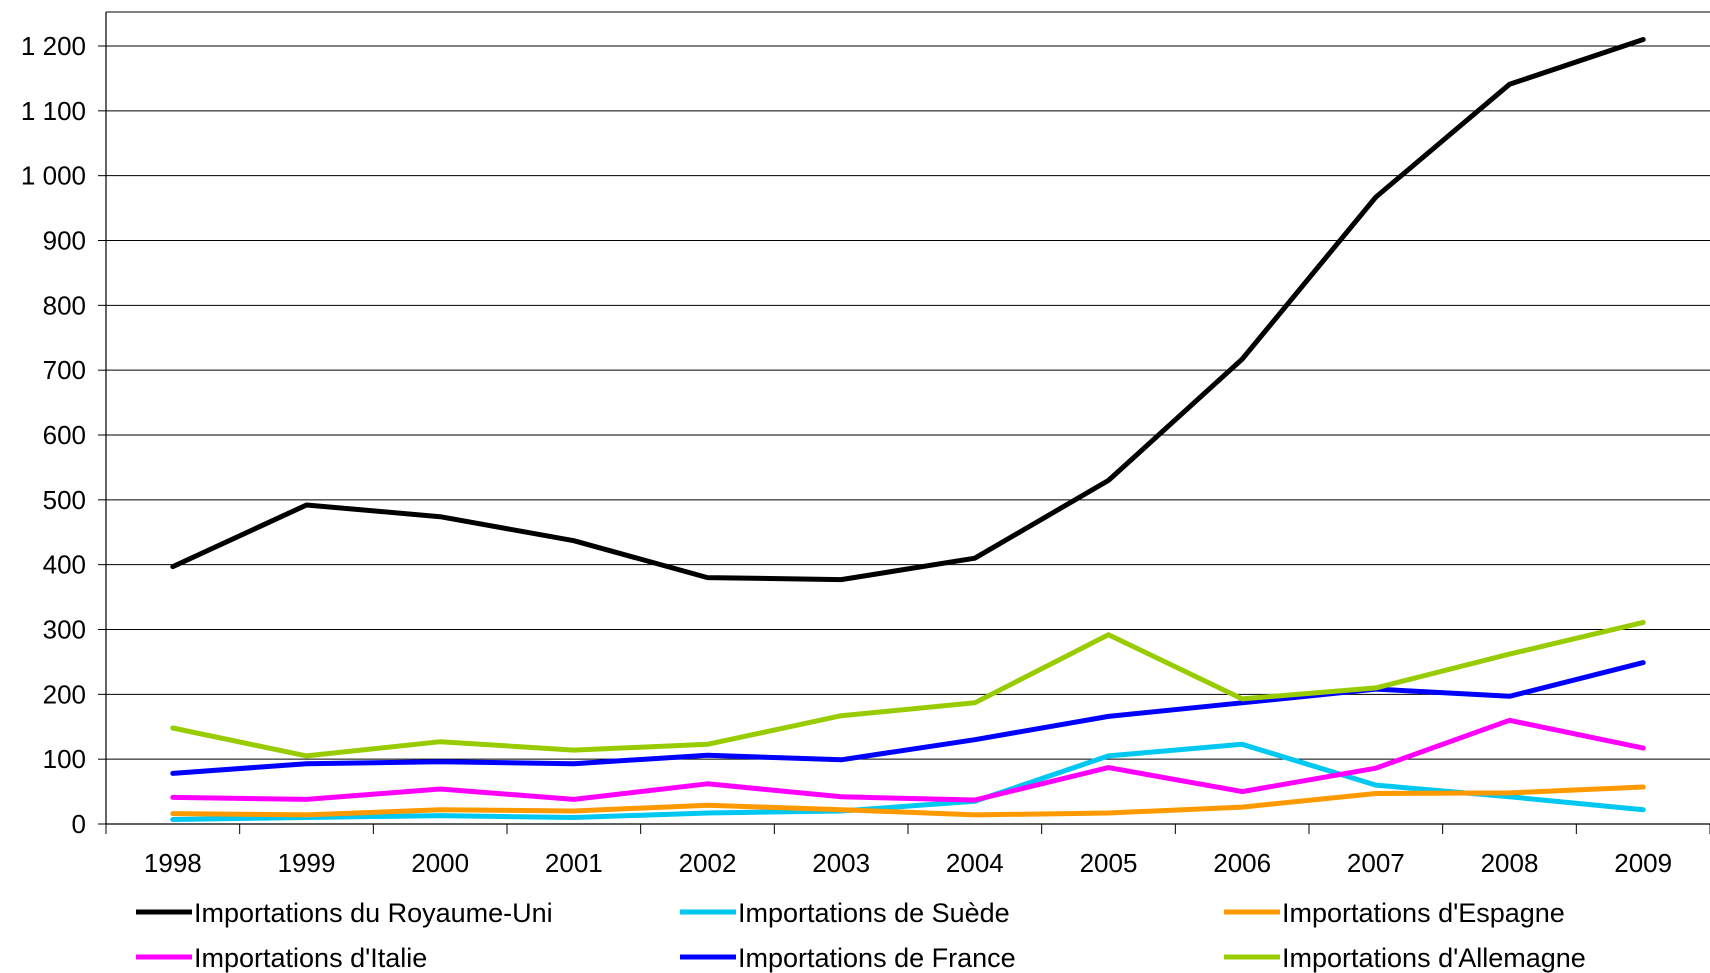 The image size is (1710, 973). What do you see at coordinates (53, 176) in the screenshot?
I see `y-tick-label: 1 000` at bounding box center [53, 176].